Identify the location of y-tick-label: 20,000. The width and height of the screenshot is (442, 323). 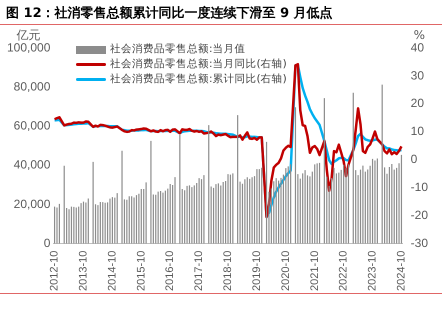
(32, 203).